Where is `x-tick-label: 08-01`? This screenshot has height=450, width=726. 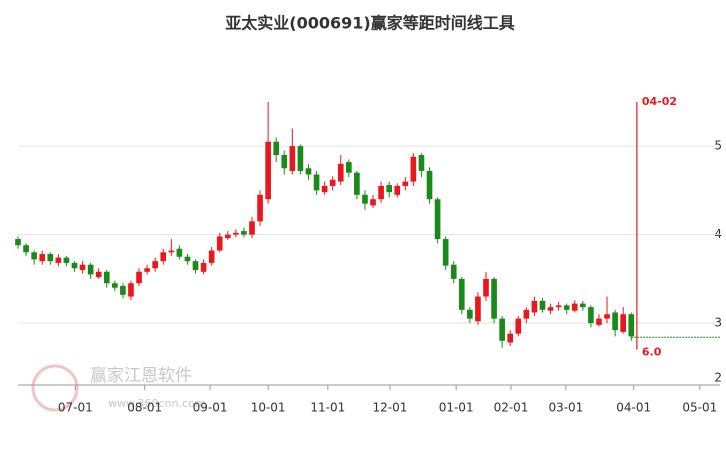
x-tick-label: 08-01 is located at coordinates (144, 408).